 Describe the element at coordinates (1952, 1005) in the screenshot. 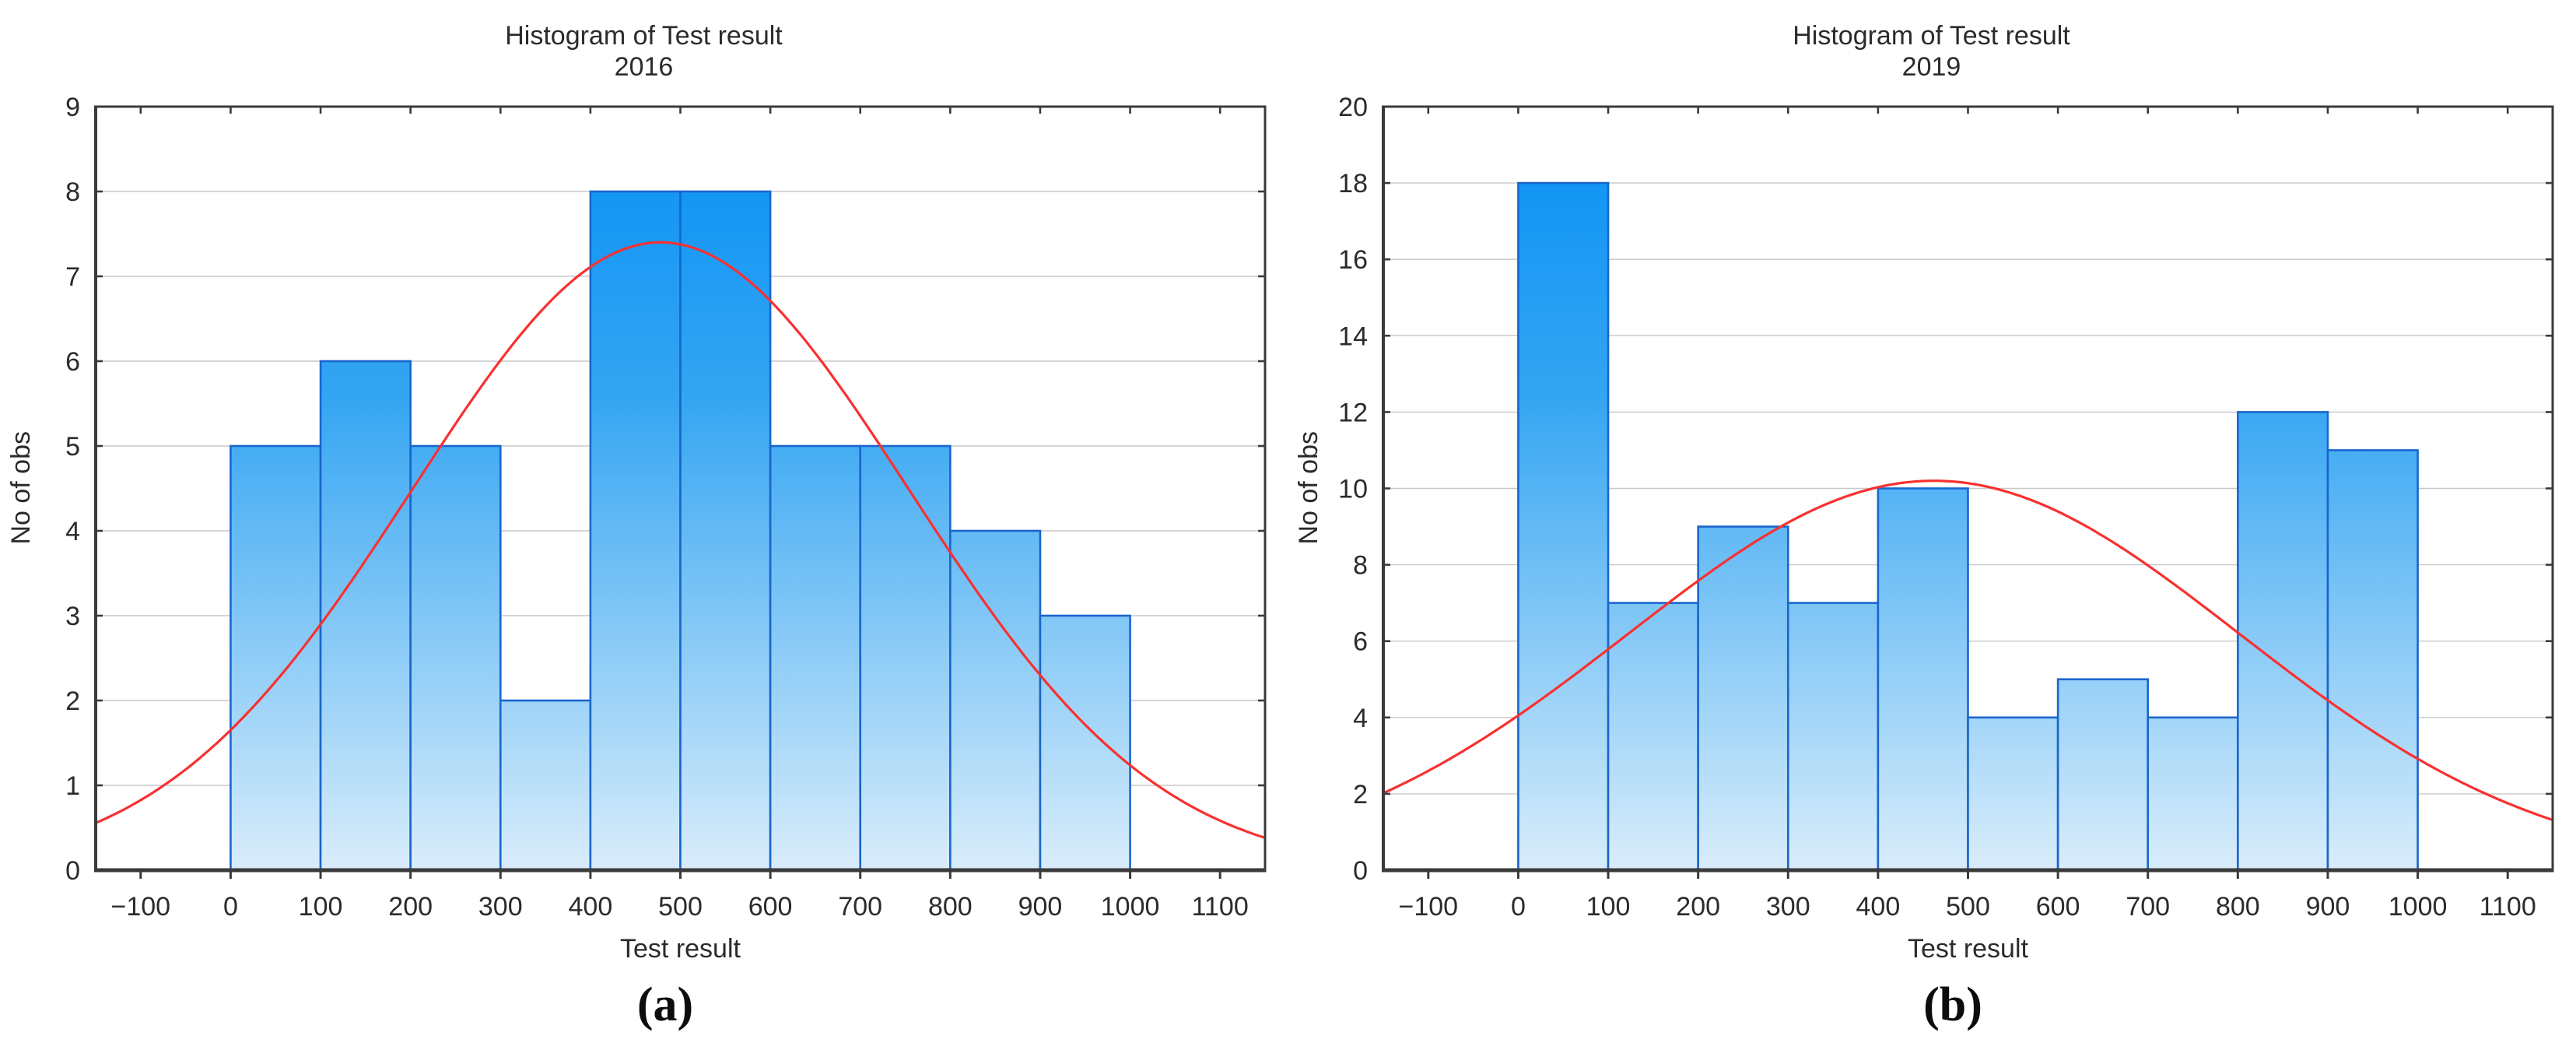

I see `panel-caption-b: (b)` at that location.